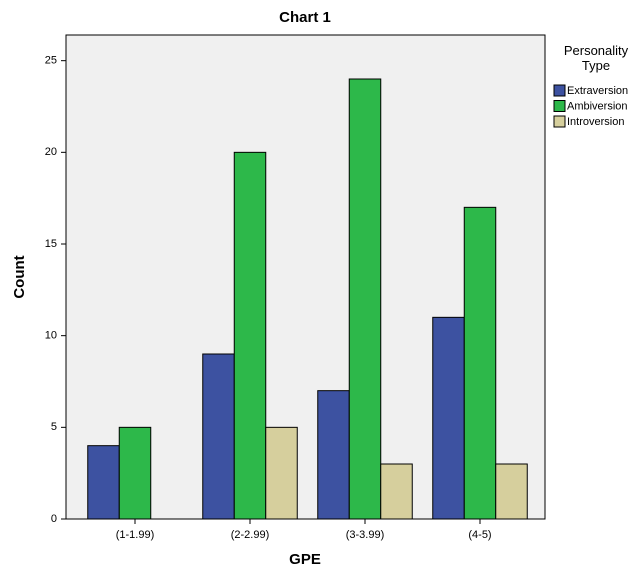 The height and width of the screenshot is (574, 643). What do you see at coordinates (479, 535) in the screenshot?
I see `x-tick-label: (4-5)` at bounding box center [479, 535].